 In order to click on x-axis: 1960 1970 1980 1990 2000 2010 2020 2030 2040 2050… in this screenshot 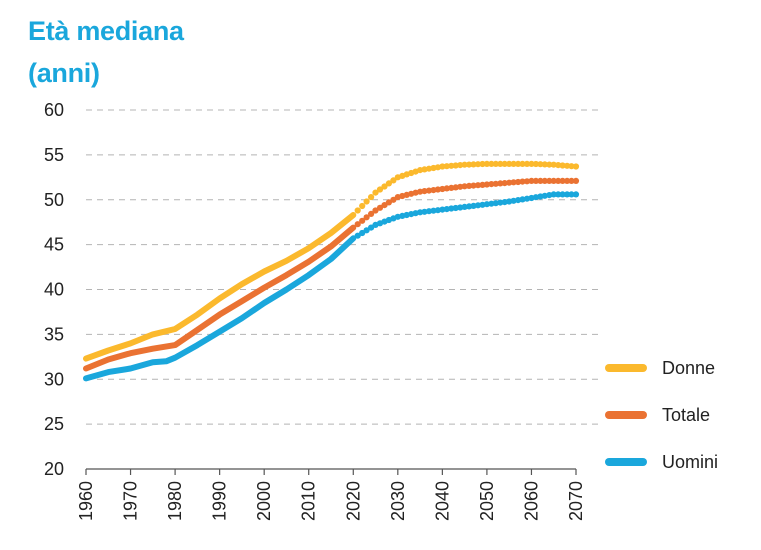, I will do `click(331, 494)`.